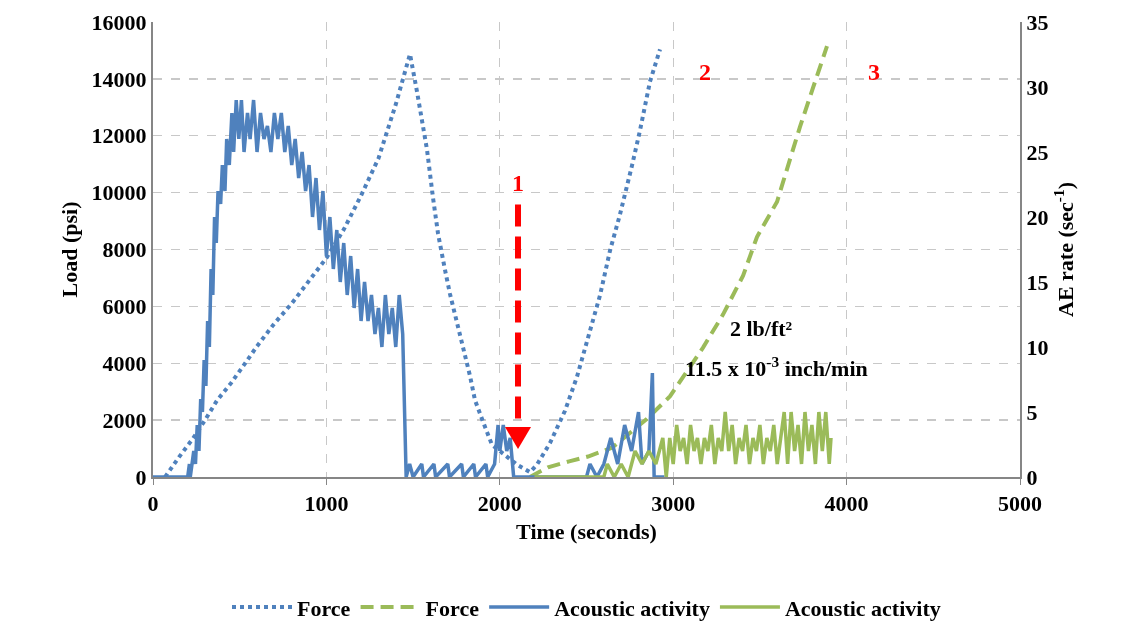 The height and width of the screenshot is (640, 1126). Describe the element at coordinates (124, 307) in the screenshot. I see `y-tick-label: 6000` at that location.